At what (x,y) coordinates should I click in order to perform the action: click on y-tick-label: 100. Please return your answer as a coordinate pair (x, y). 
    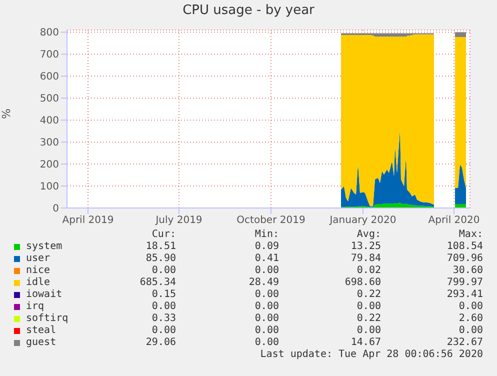
    Looking at the image, I should click on (49, 187).